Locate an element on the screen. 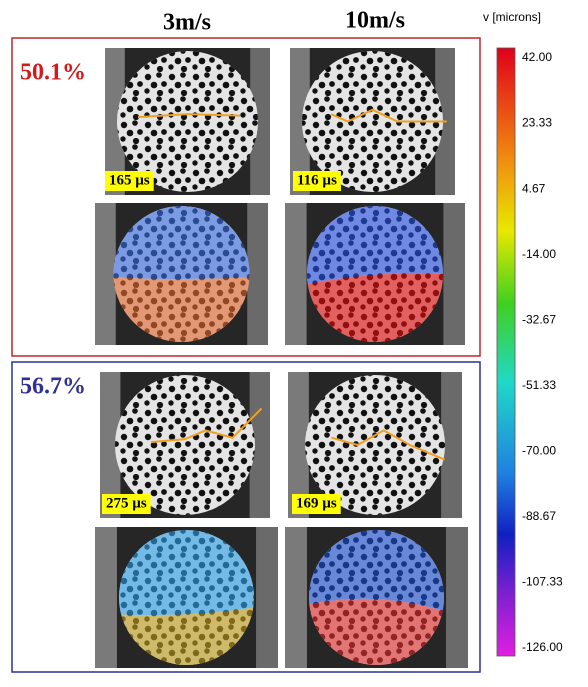 The image size is (588, 687). time-label: 116 µs is located at coordinates (317, 181).